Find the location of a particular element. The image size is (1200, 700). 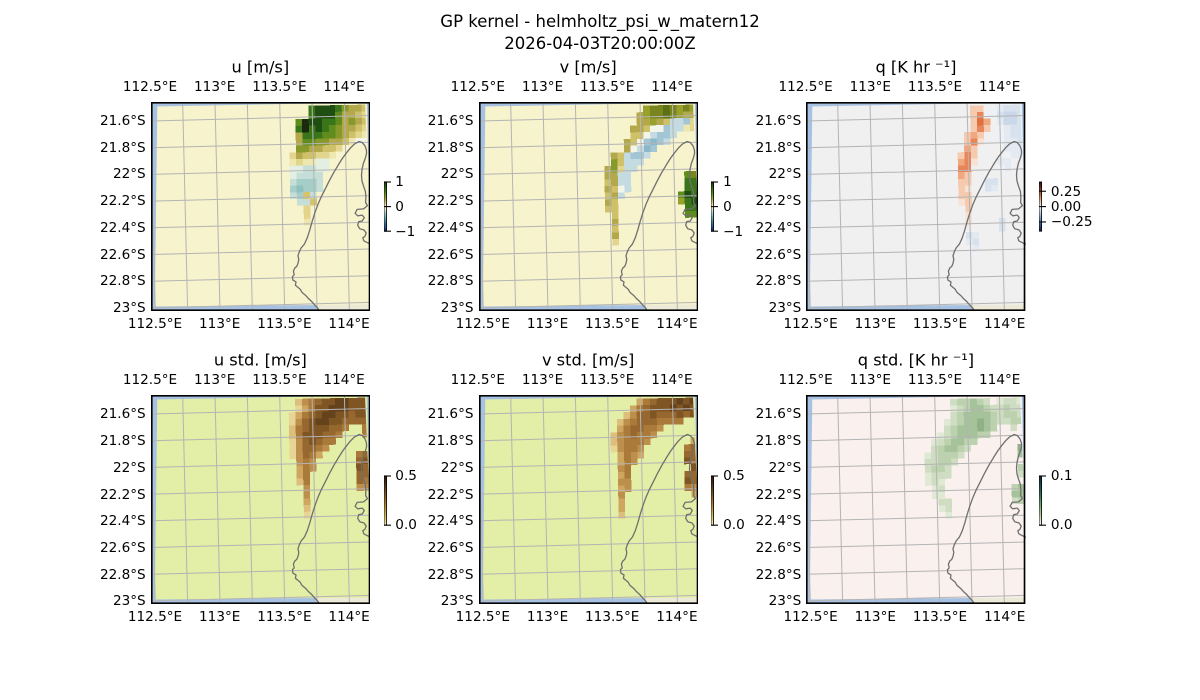

panel-title-u_std: u std. [m/s] is located at coordinates (260, 360).